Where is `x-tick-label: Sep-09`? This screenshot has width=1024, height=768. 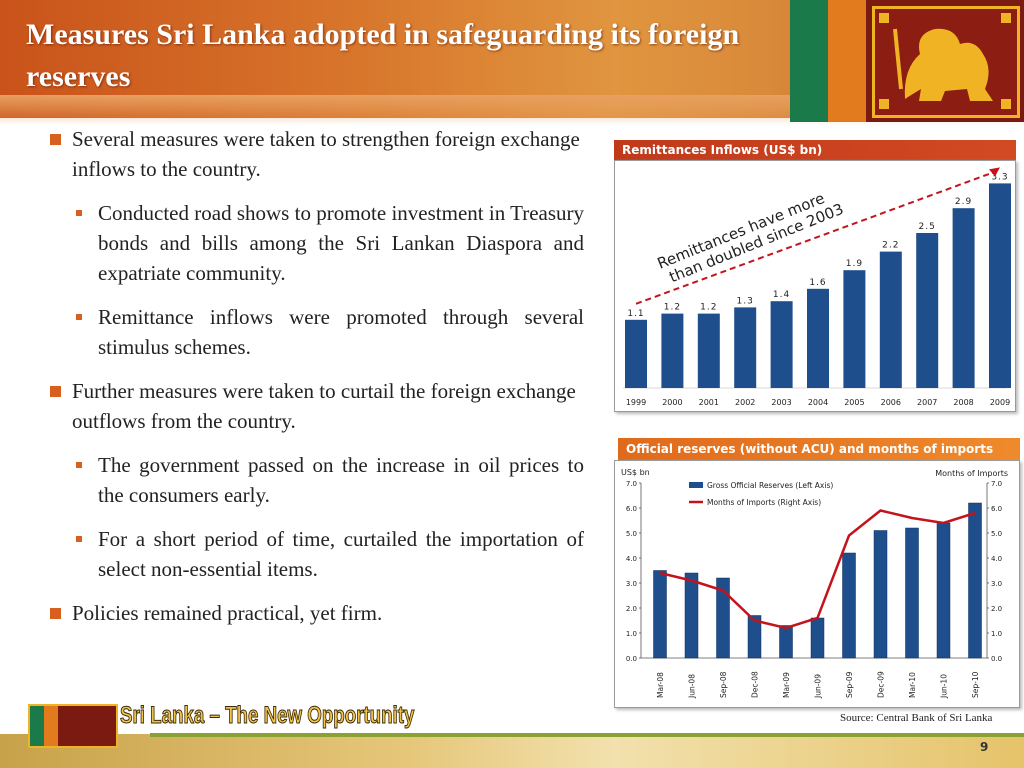 x-tick-label: Sep-09 is located at coordinates (849, 684).